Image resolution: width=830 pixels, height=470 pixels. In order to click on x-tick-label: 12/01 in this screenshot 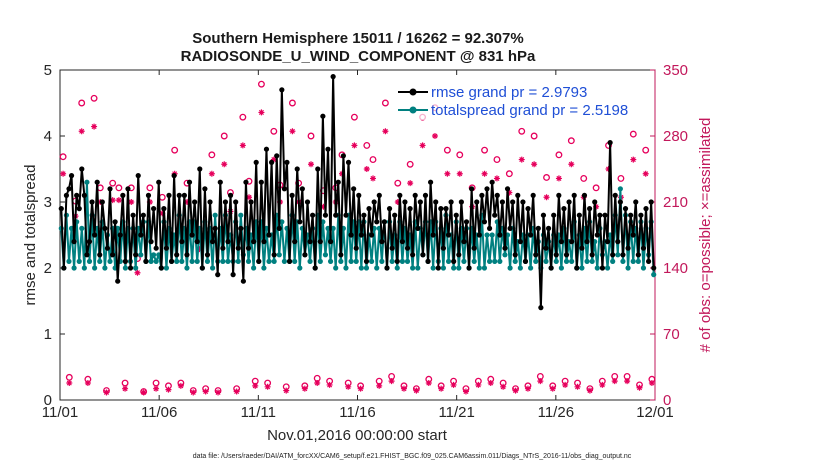, I will do `click(655, 412)`.